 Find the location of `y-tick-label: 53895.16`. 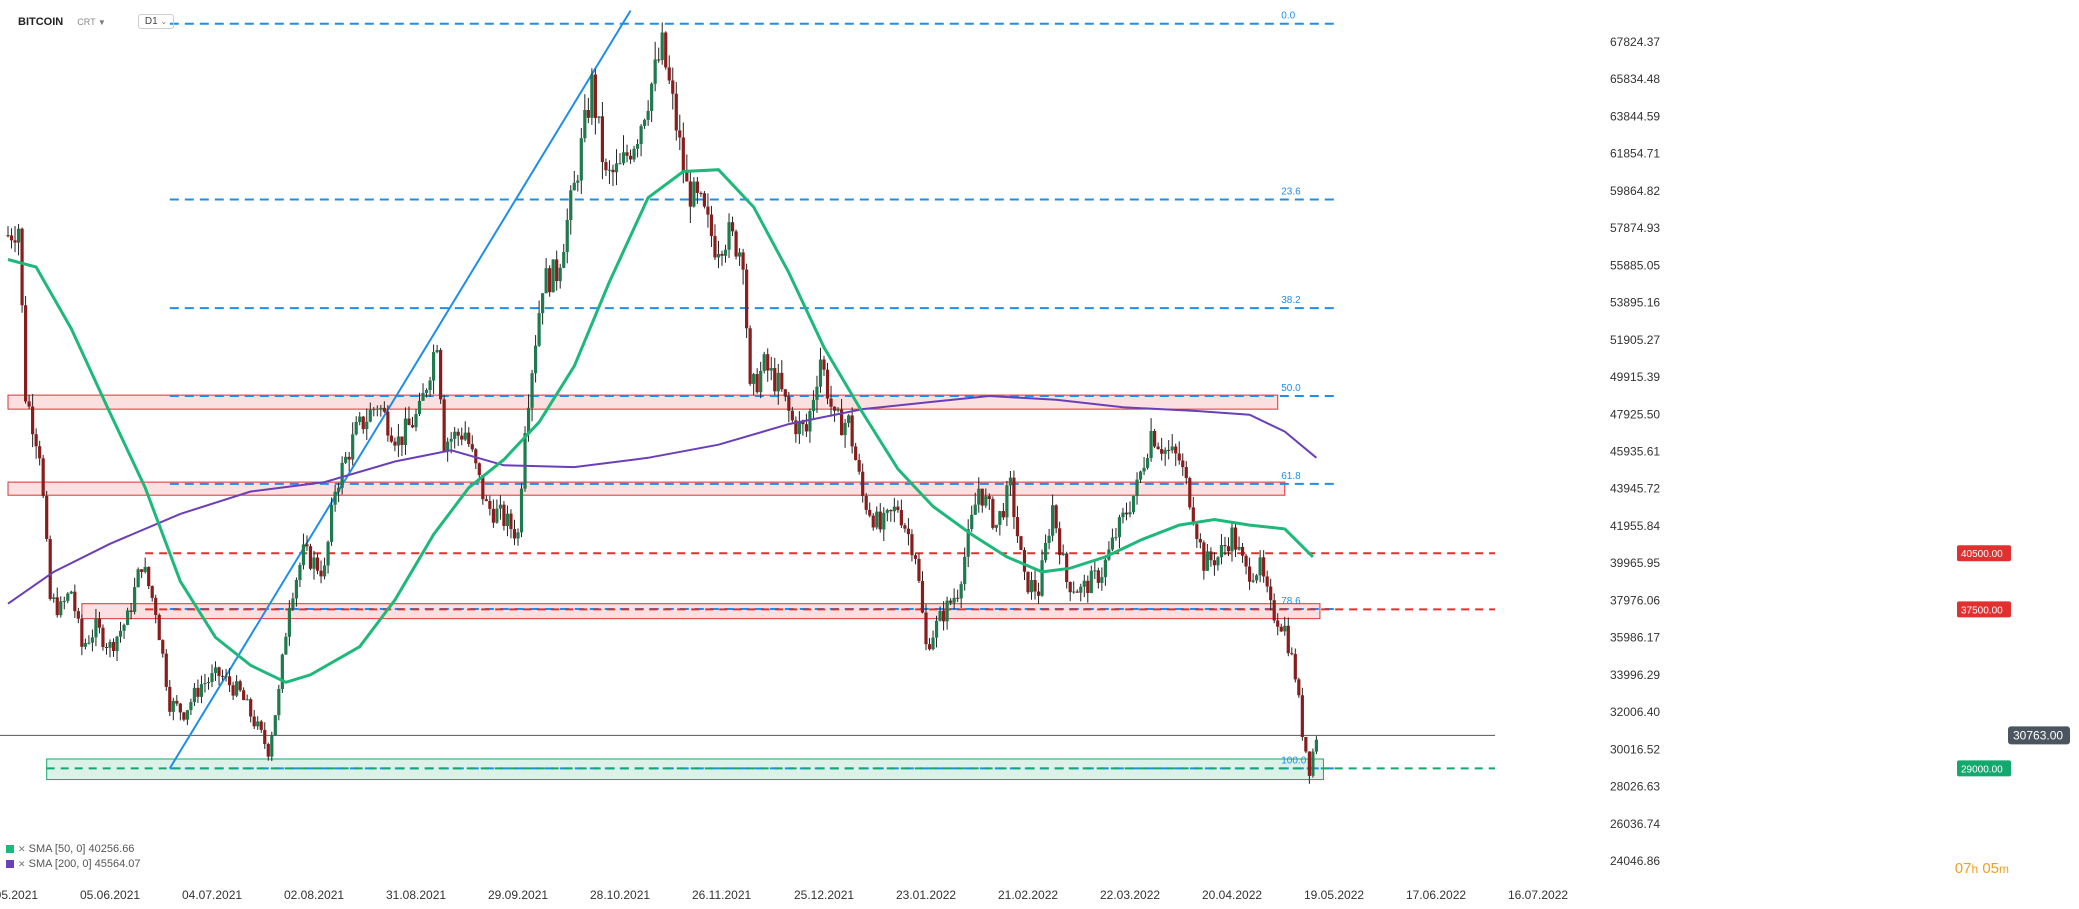

y-tick-label: 53895.16 is located at coordinates (1635, 303).